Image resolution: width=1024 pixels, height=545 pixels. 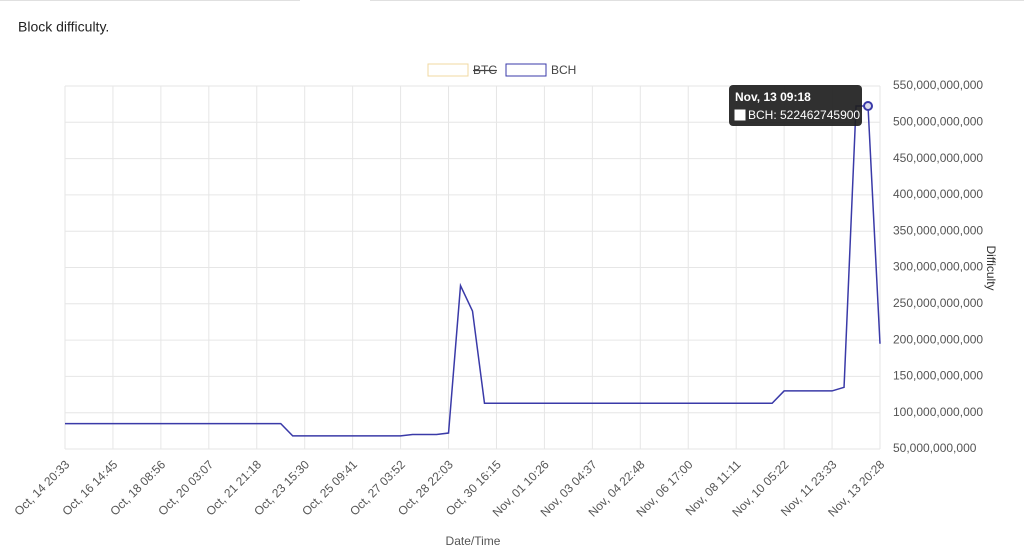 I want to click on y-tick-label: 150,000,000,000, so click(x=938, y=376).